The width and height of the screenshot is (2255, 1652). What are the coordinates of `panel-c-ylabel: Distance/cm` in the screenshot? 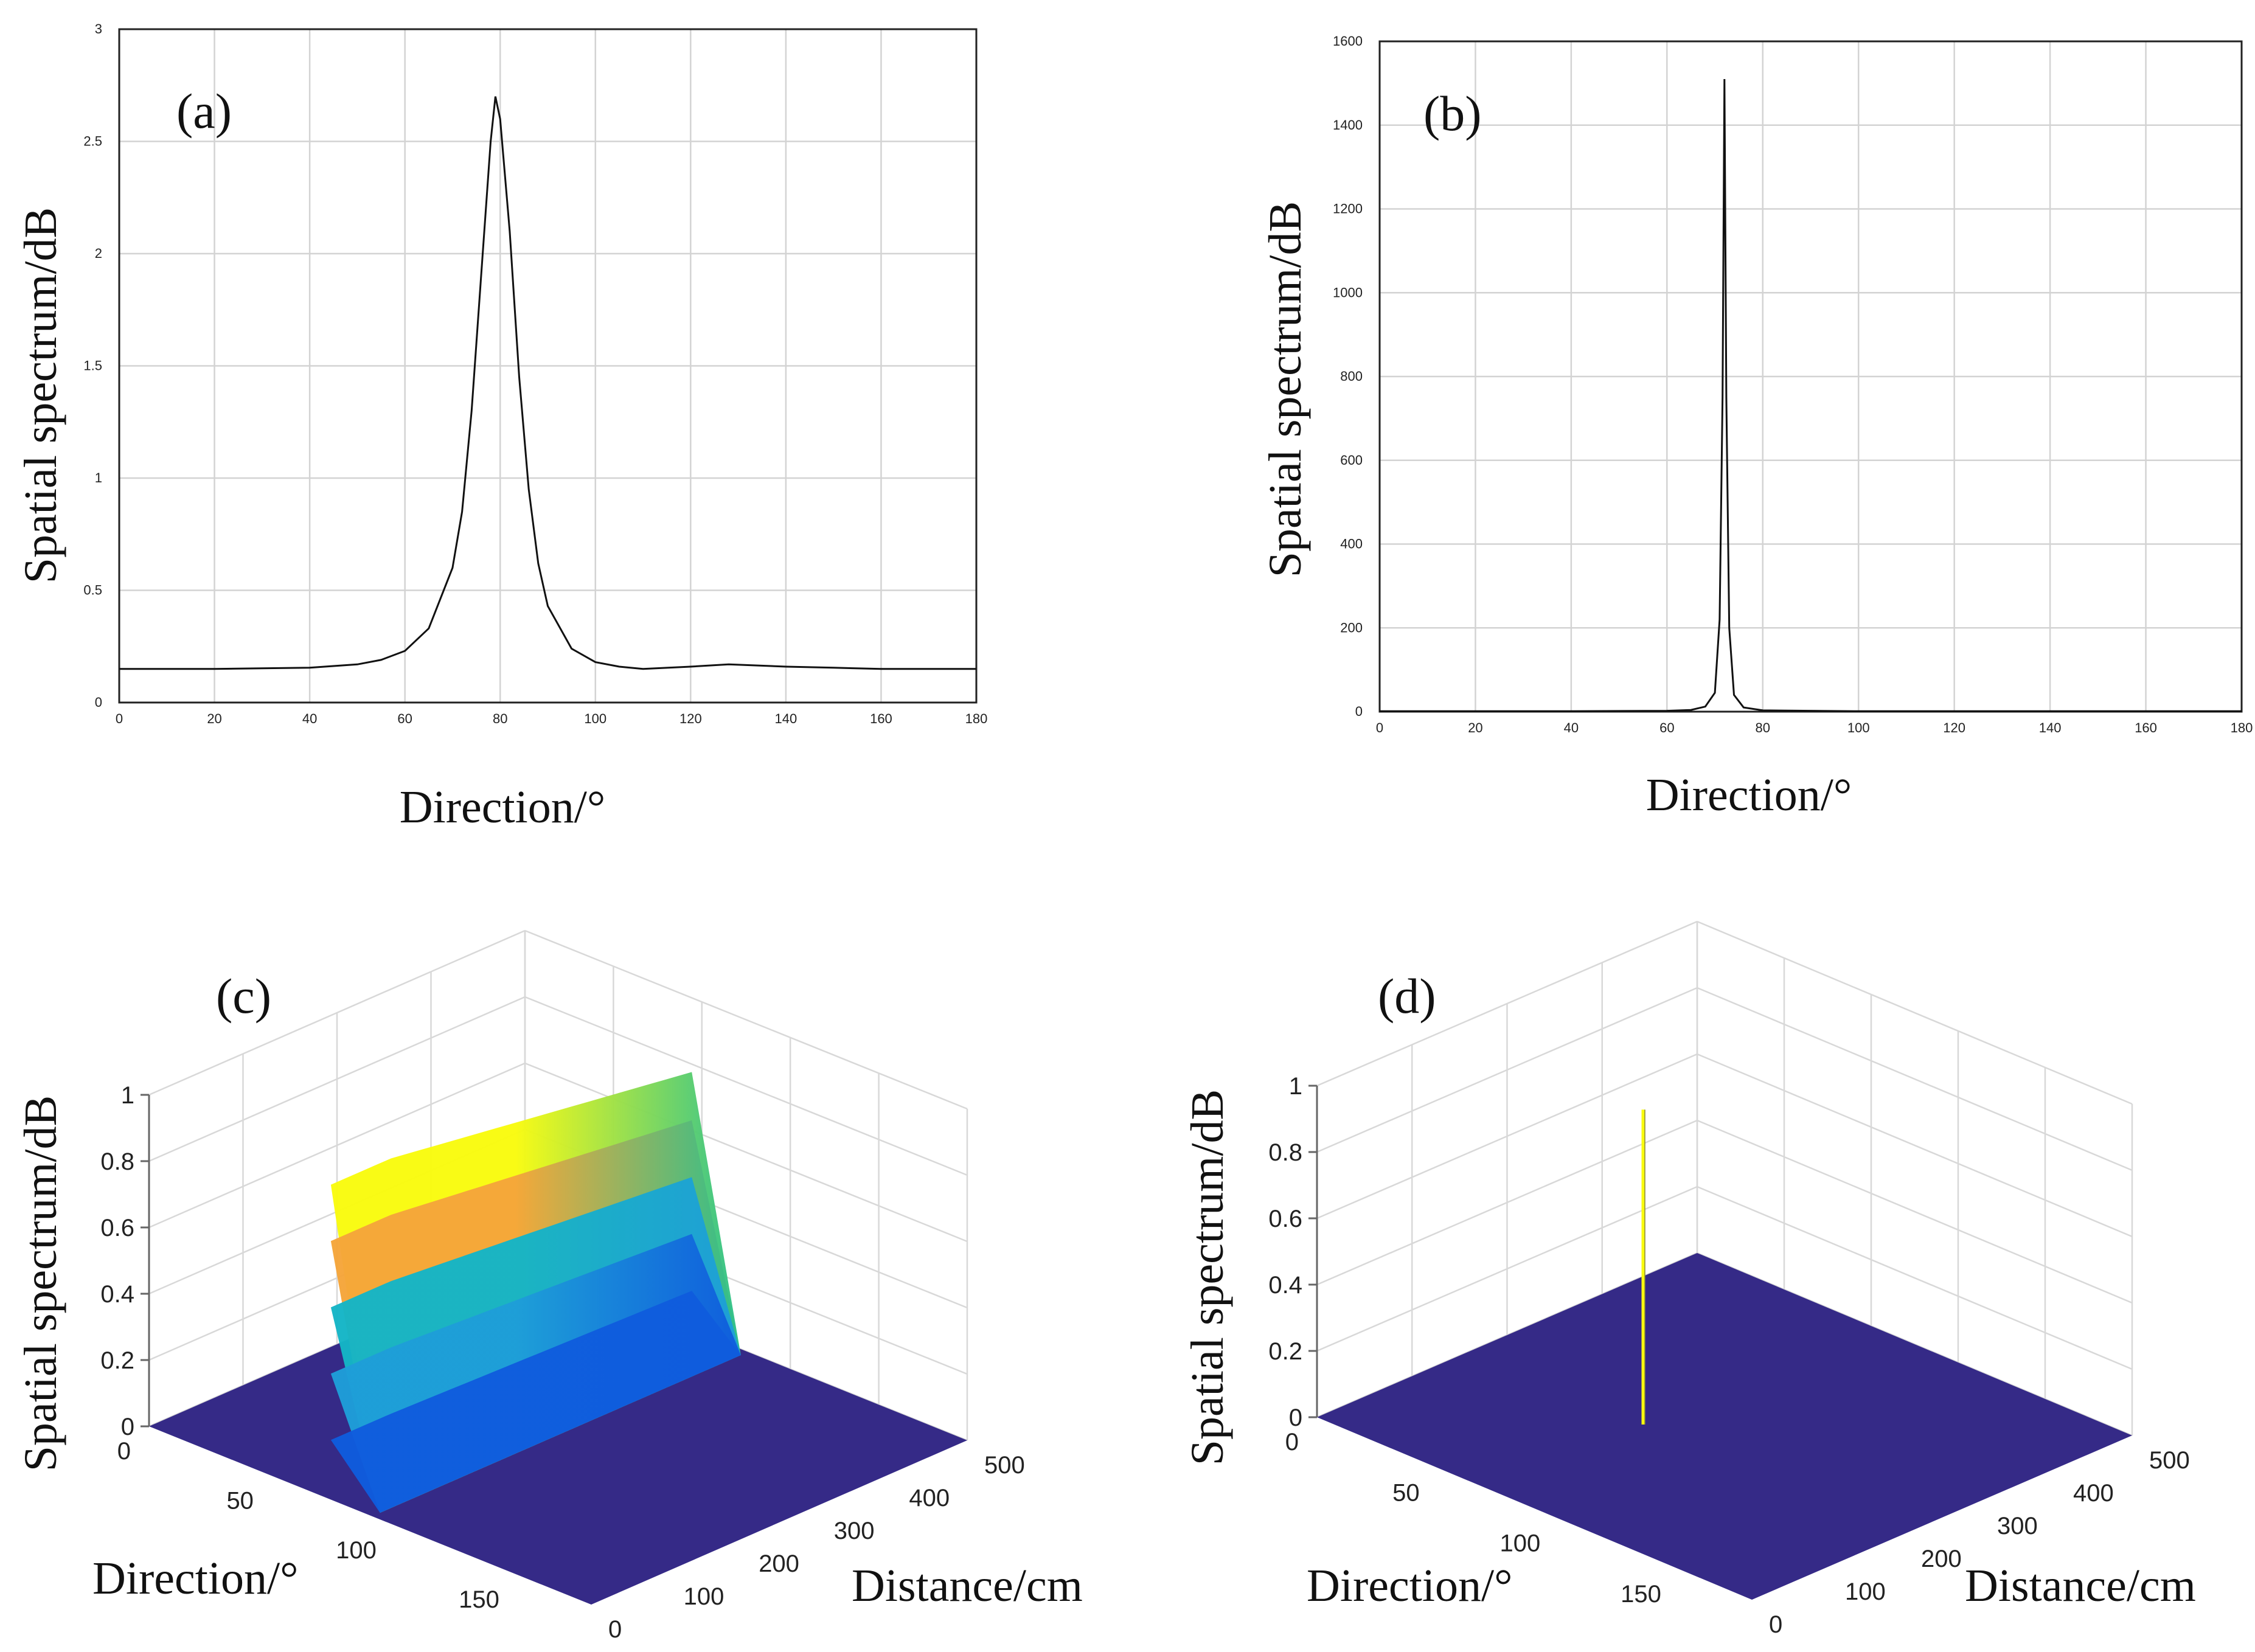 It's located at (967, 1585).